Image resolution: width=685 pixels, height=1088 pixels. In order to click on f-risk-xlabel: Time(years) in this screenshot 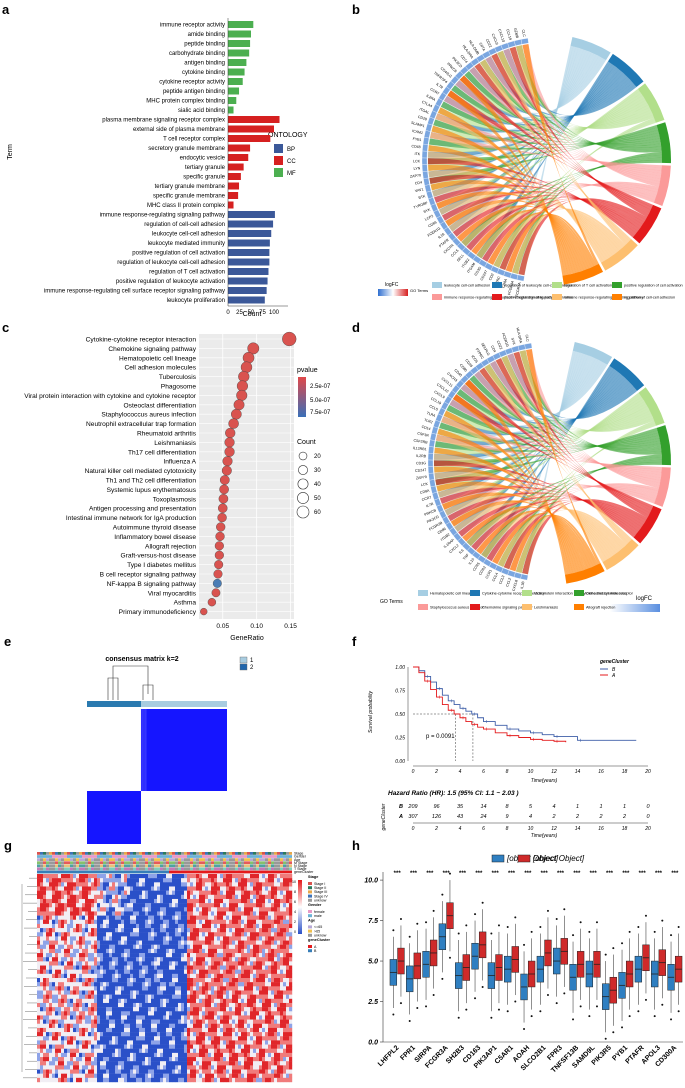, I will do `click(544, 836)`.